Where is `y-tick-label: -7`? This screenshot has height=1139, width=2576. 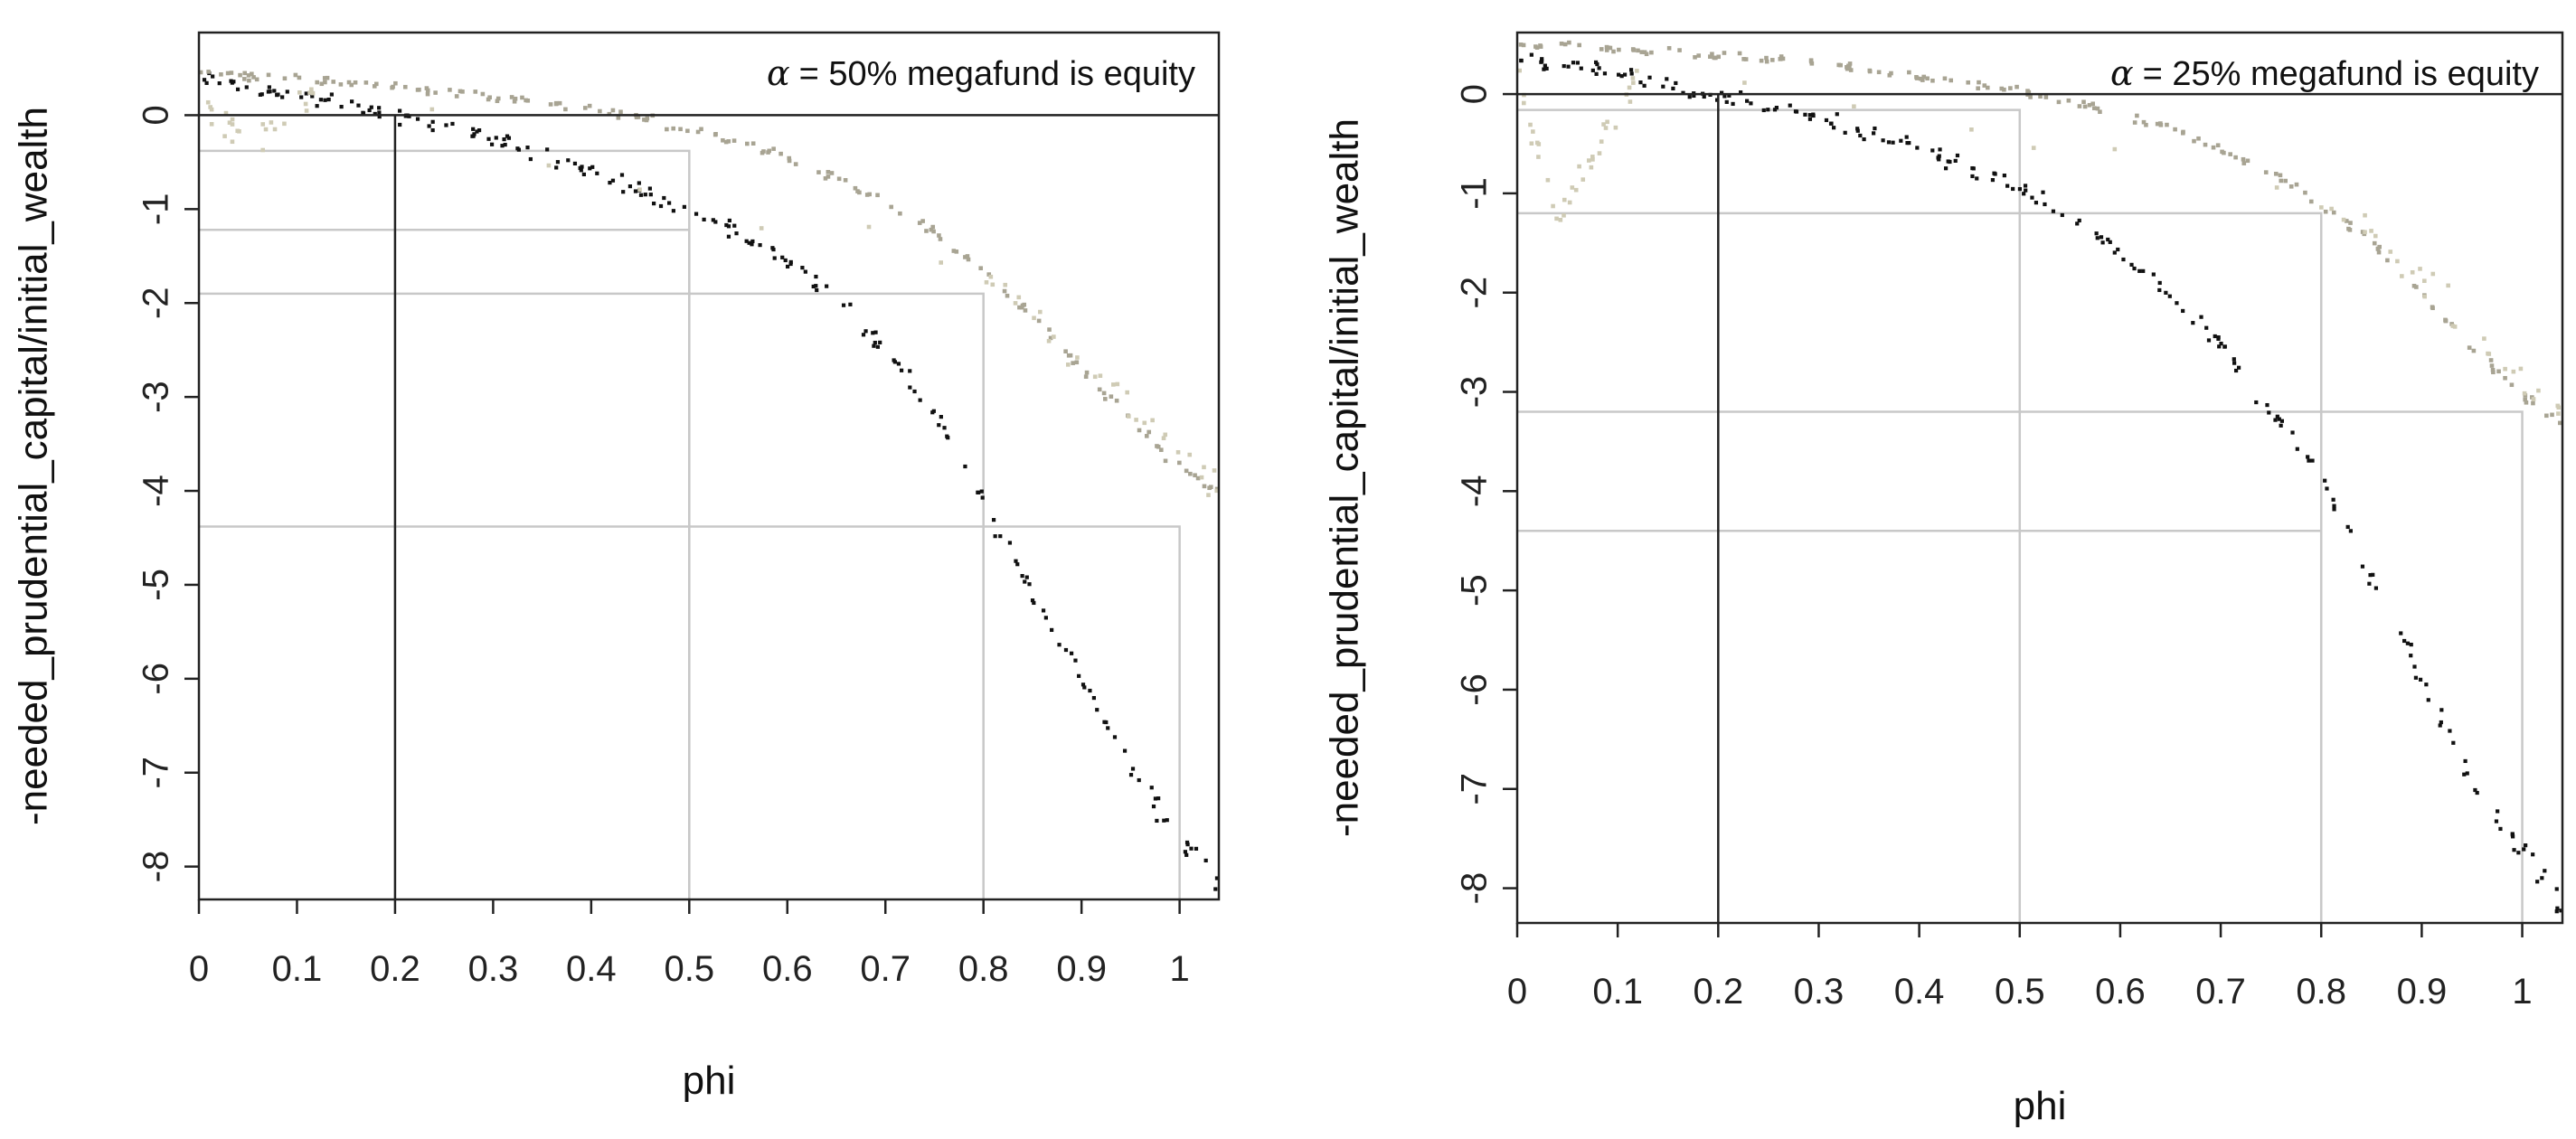 y-tick-label: -7 is located at coordinates (1475, 789).